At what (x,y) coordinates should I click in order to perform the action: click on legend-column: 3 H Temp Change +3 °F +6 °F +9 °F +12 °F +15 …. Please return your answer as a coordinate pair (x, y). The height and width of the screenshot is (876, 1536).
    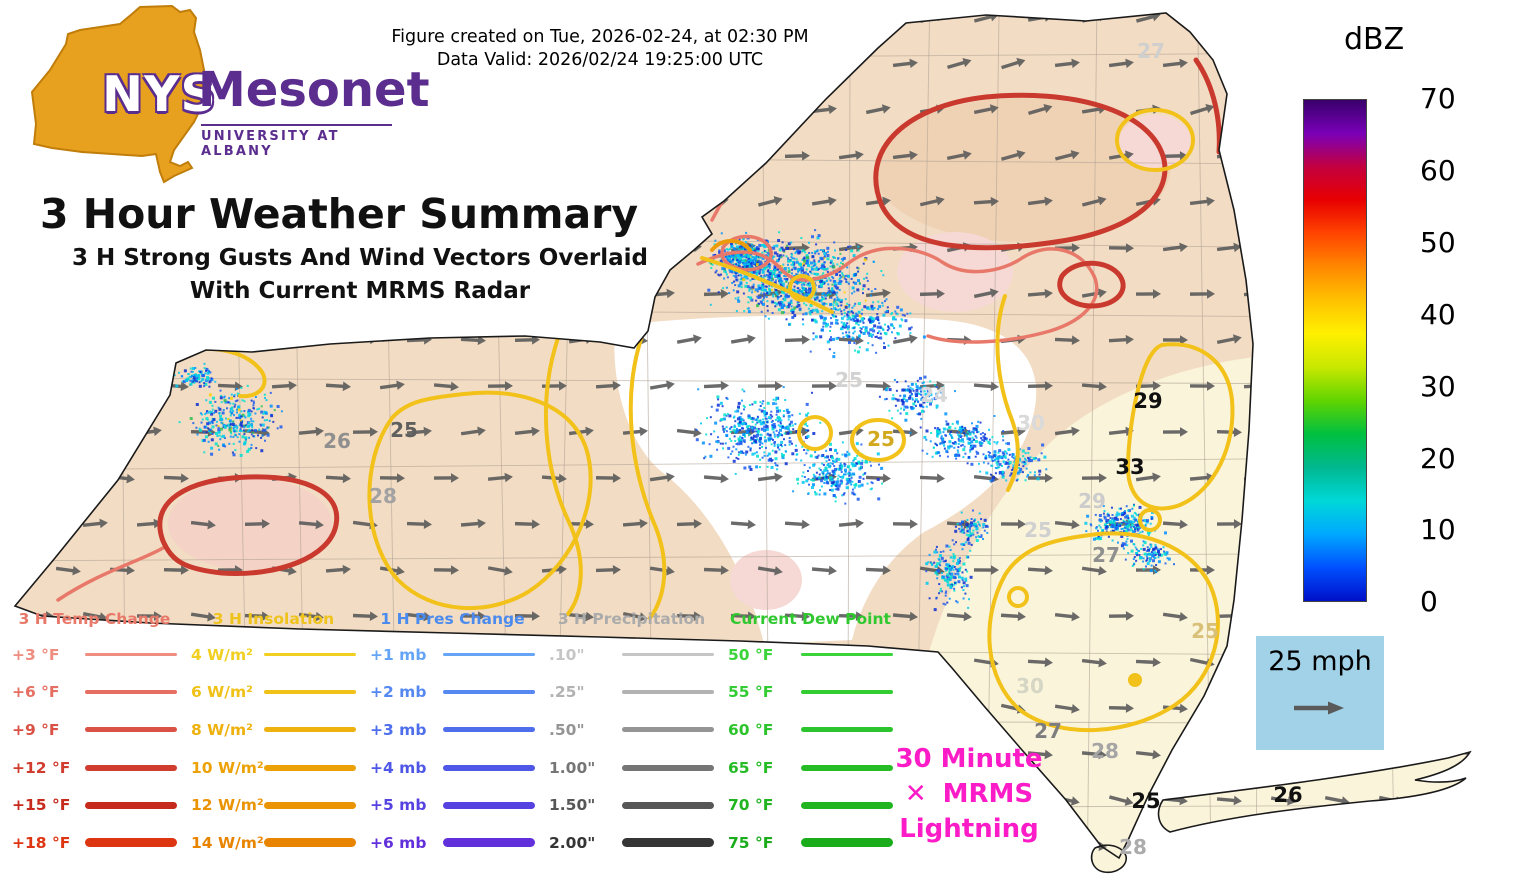
    Looking at the image, I should click on (94, 736).